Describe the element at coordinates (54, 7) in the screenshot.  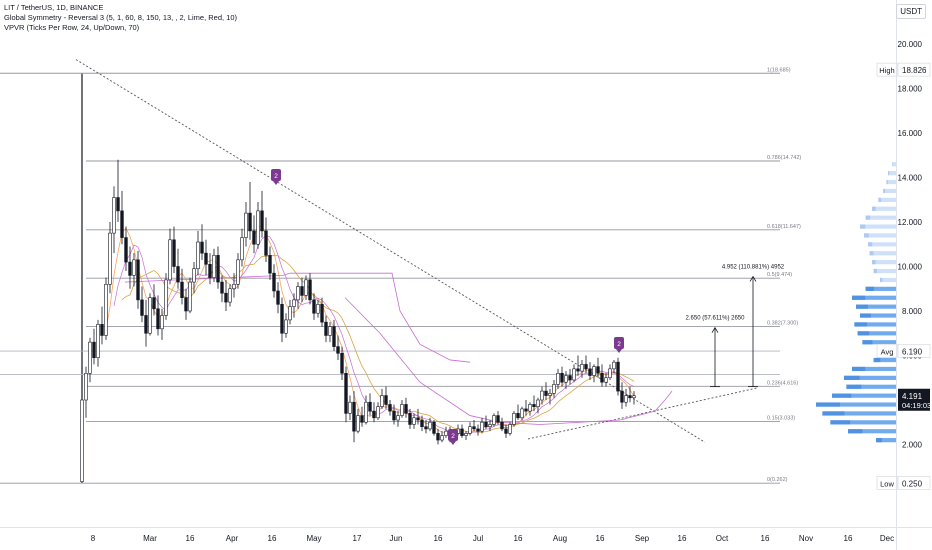
I see `symbol-title: LIT / TetherUS, 1D, BINANCE` at that location.